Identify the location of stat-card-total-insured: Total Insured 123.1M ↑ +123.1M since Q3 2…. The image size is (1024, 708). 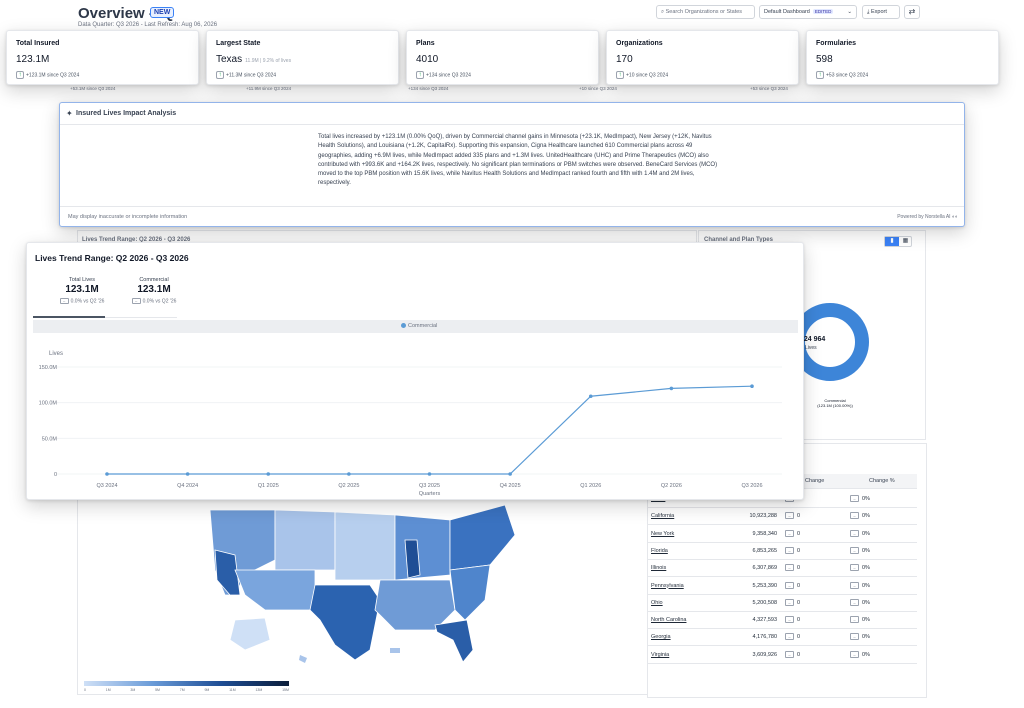
(102, 57).